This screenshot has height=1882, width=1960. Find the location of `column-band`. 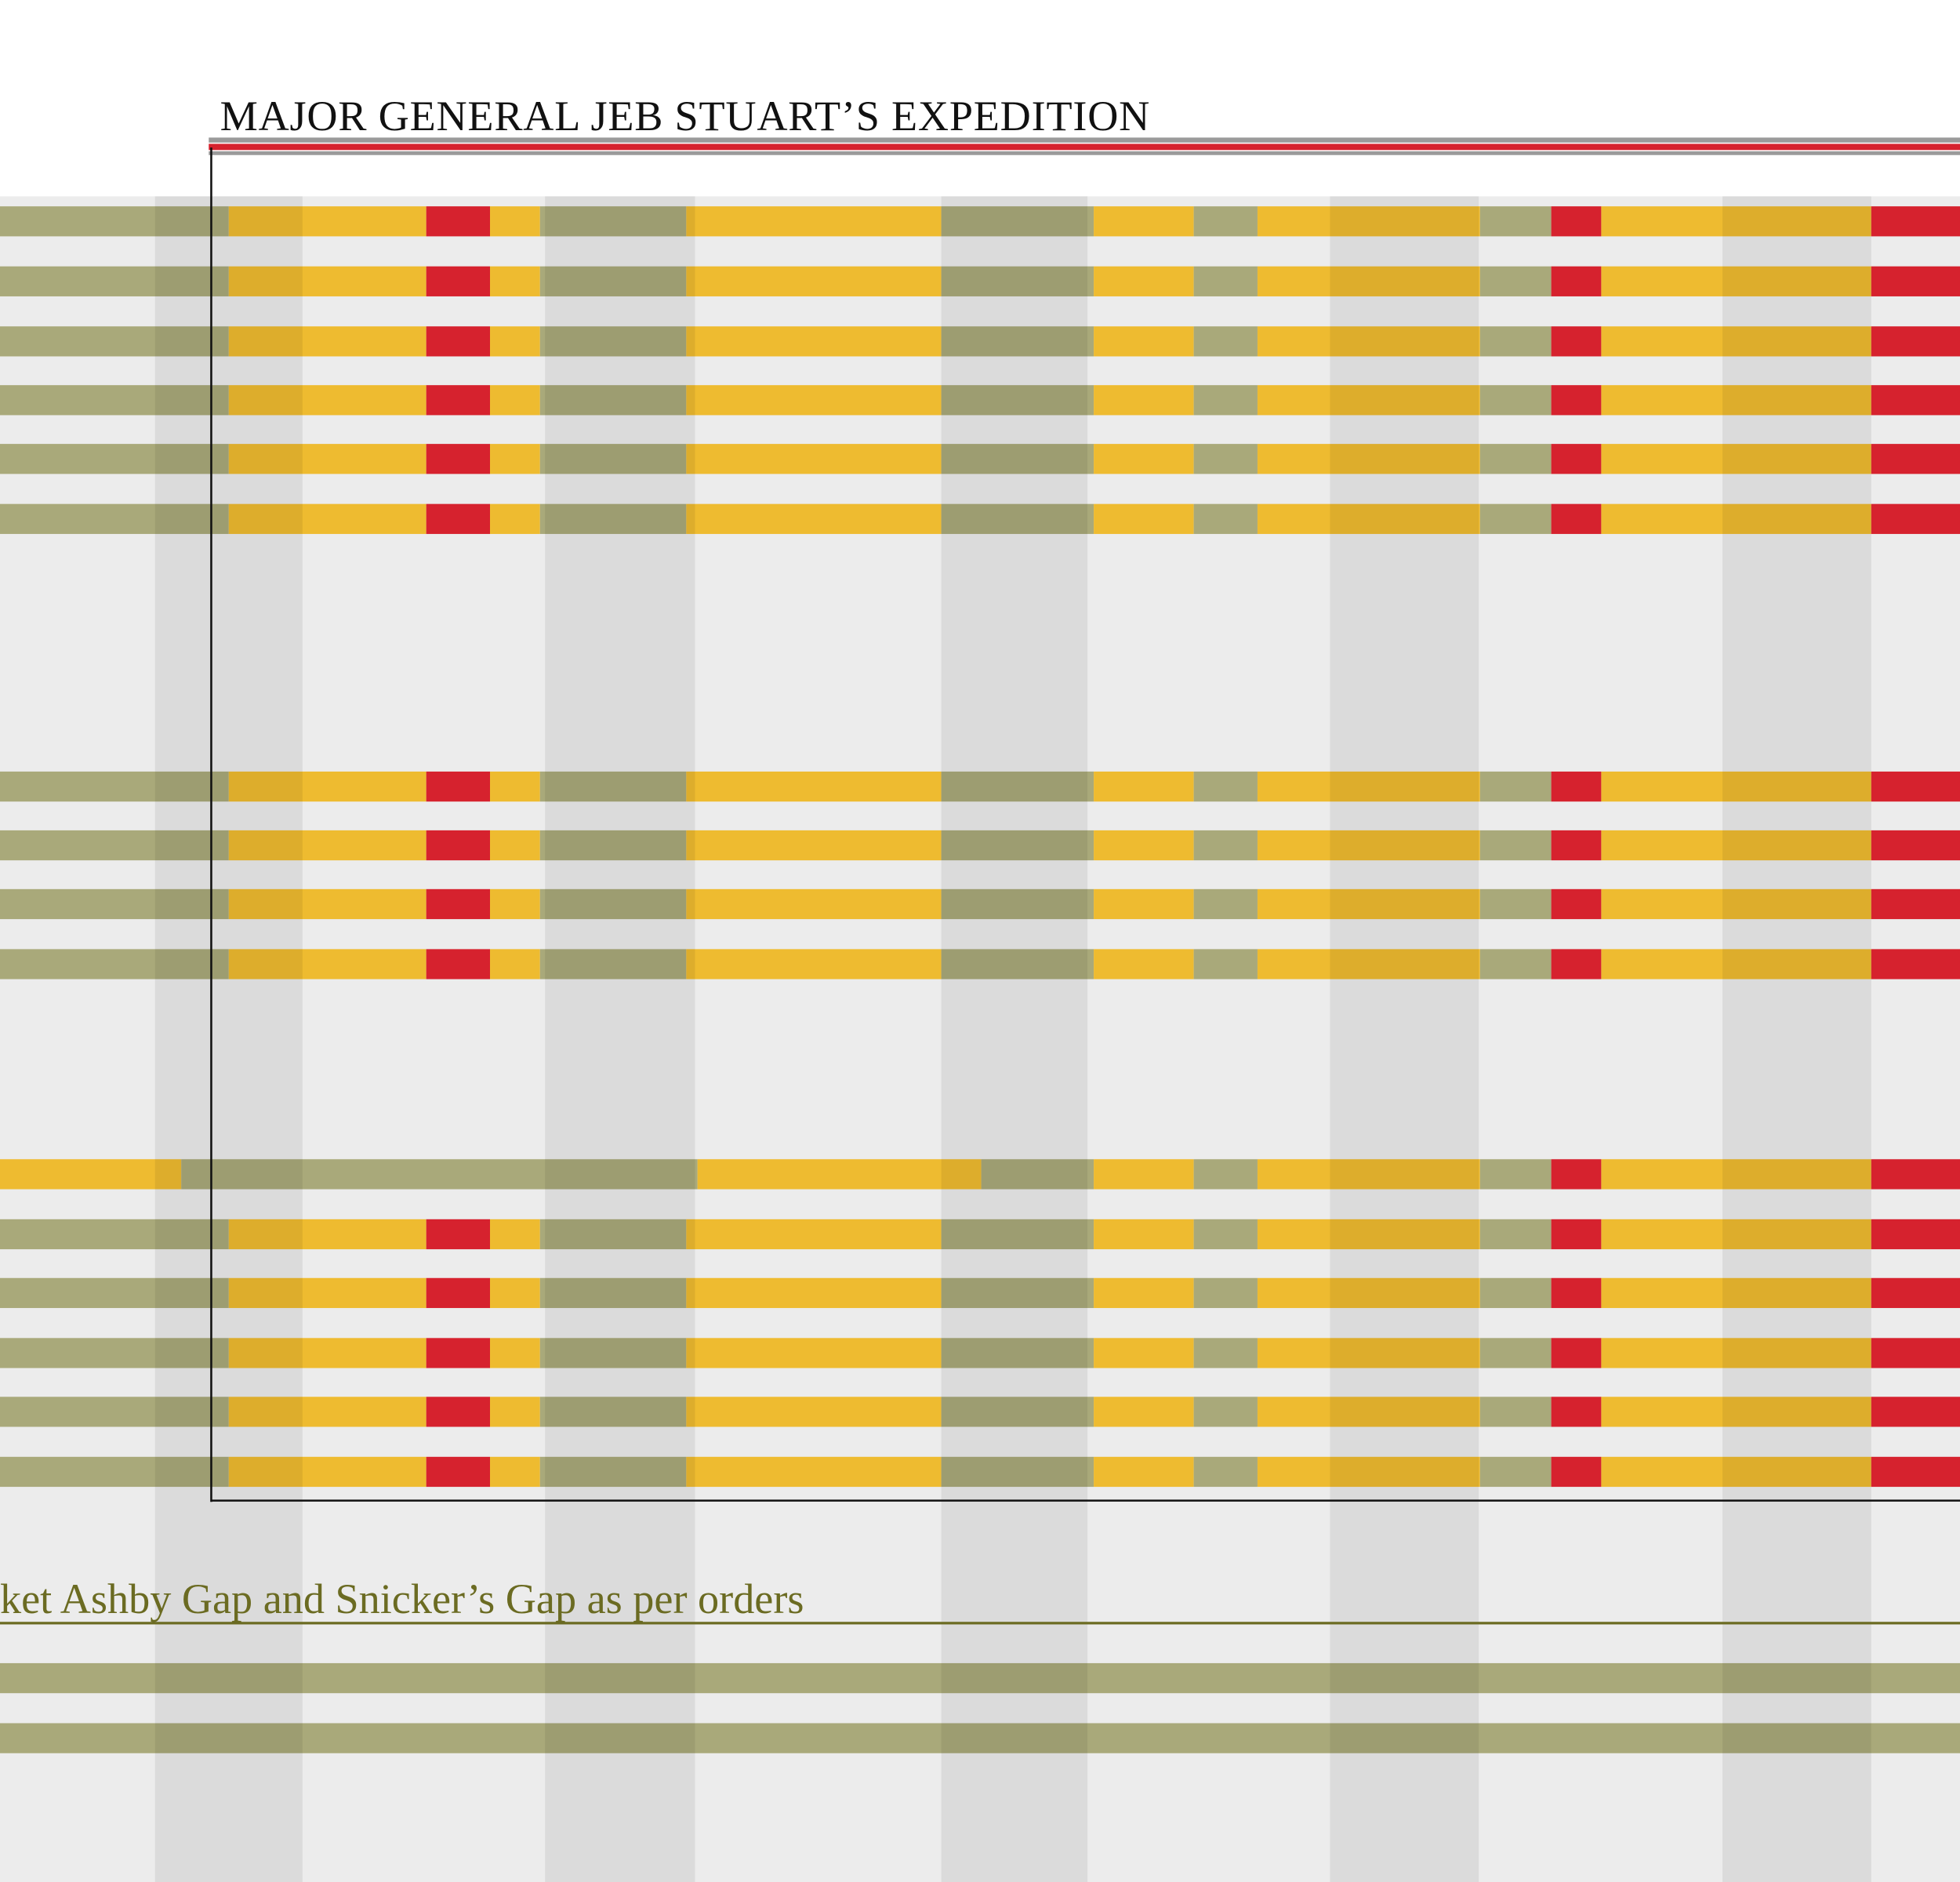

column-band is located at coordinates (229, 1039).